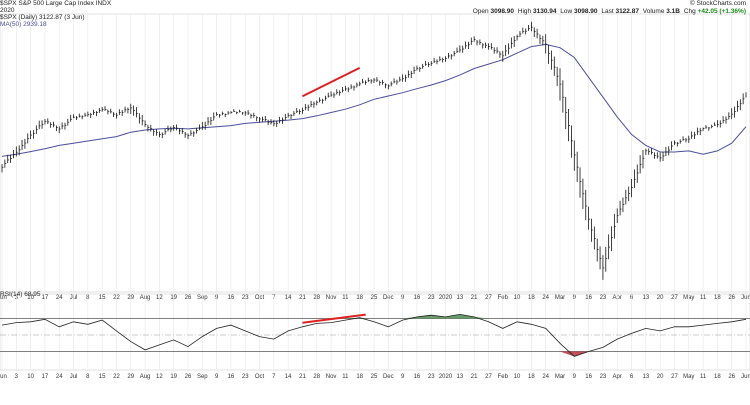 The width and height of the screenshot is (750, 405). What do you see at coordinates (503, 298) in the screenshot?
I see `price-x-tick-label: Feb` at bounding box center [503, 298].